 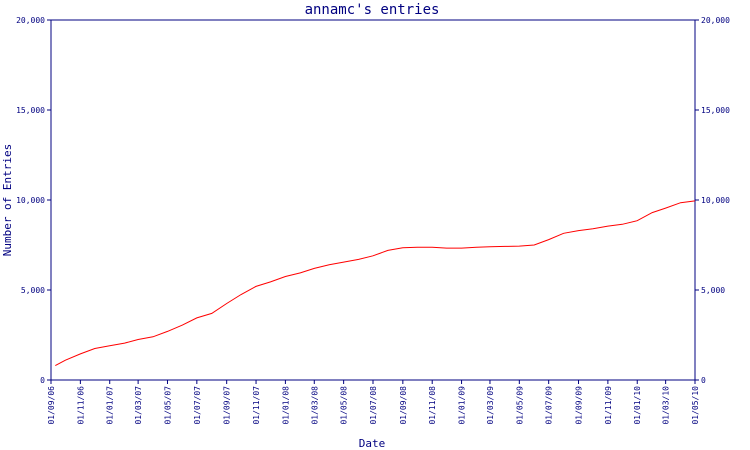 What do you see at coordinates (519, 405) in the screenshot?
I see `x-tick-label: 01/05/09` at bounding box center [519, 405].